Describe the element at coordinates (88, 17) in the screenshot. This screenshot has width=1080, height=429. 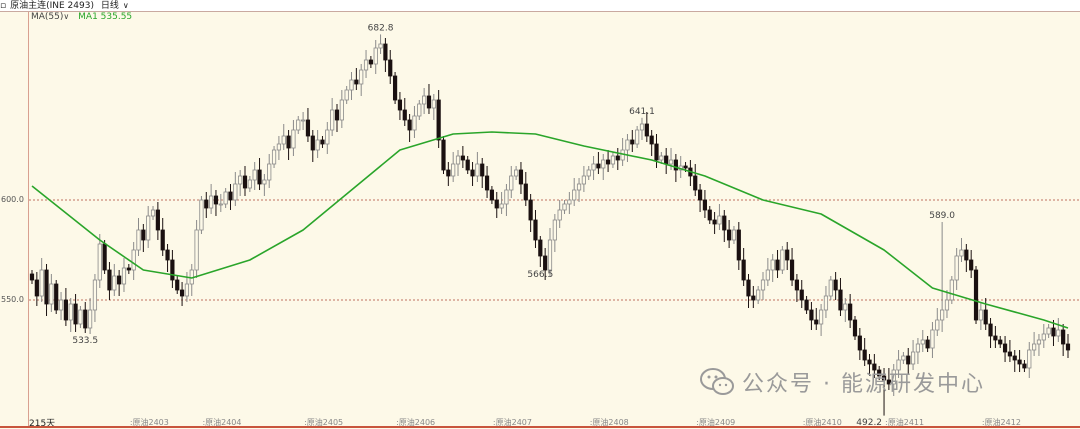
I see `ma-series-label: MA1` at that location.